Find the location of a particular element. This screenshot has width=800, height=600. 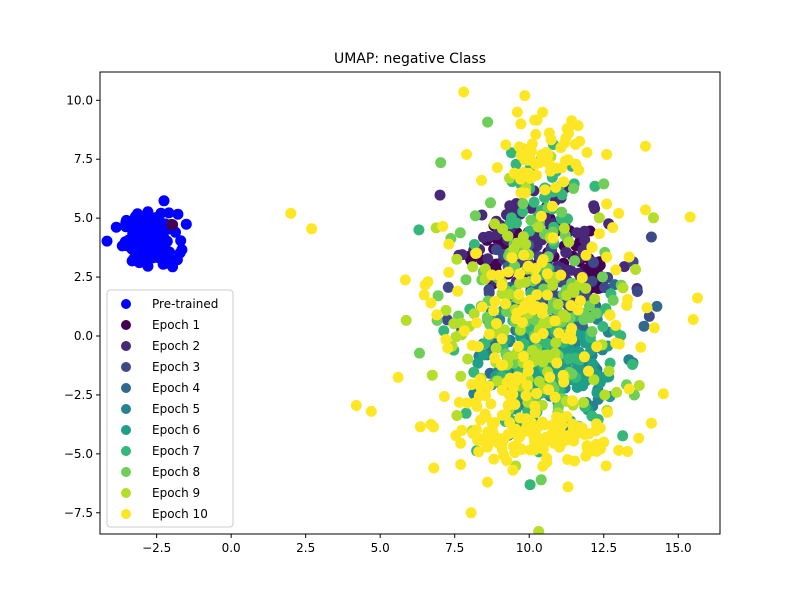

x-axis: −2.5 0.0 2.5 5.0 7.5 10.0 12.5 15.0 is located at coordinates (417, 544).